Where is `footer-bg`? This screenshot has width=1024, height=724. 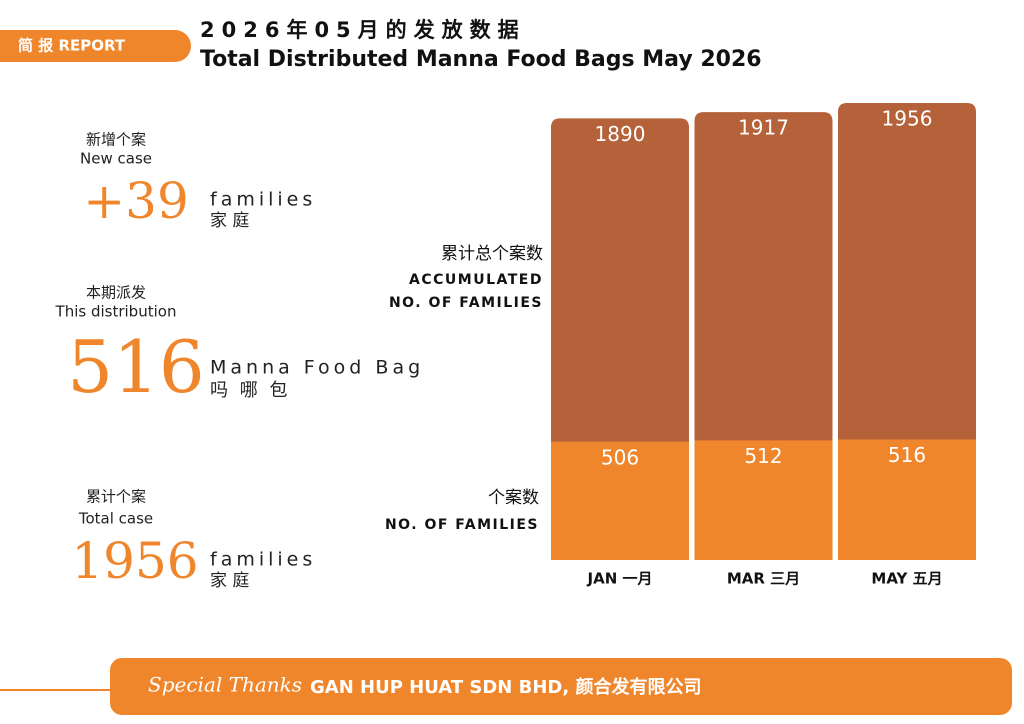
footer-bg is located at coordinates (561, 686).